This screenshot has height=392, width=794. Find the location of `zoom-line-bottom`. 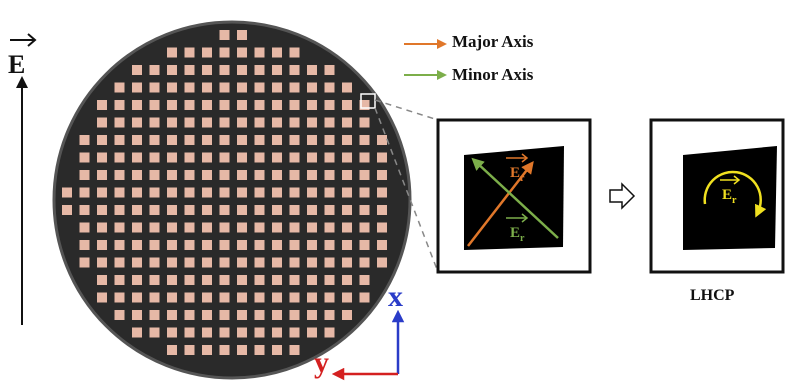

zoom-line-bottom is located at coordinates (406, 190).